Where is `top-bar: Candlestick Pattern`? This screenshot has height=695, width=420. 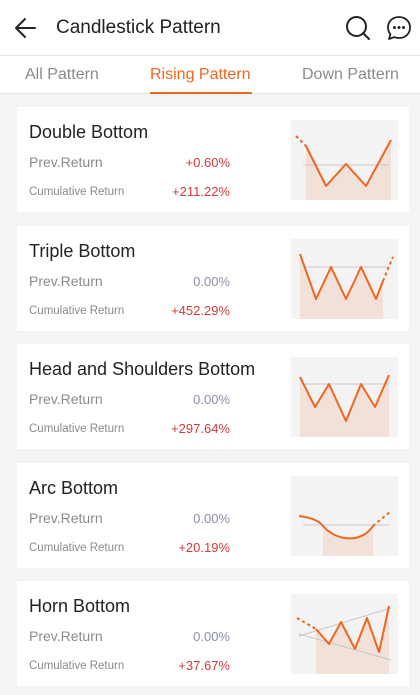 top-bar: Candlestick Pattern is located at coordinates (210, 28).